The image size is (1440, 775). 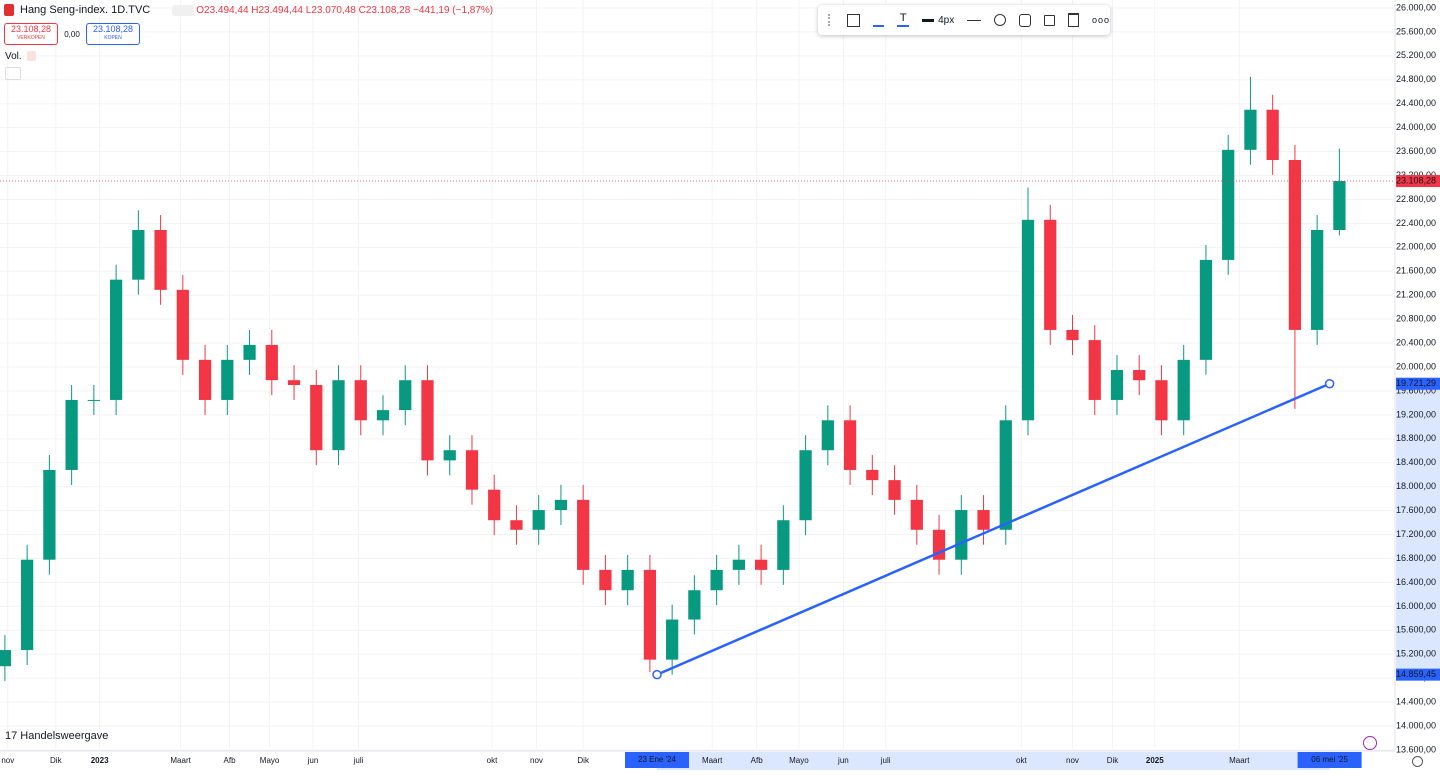 I want to click on y-tick-label: 18.400,00, so click(x=1416, y=462).